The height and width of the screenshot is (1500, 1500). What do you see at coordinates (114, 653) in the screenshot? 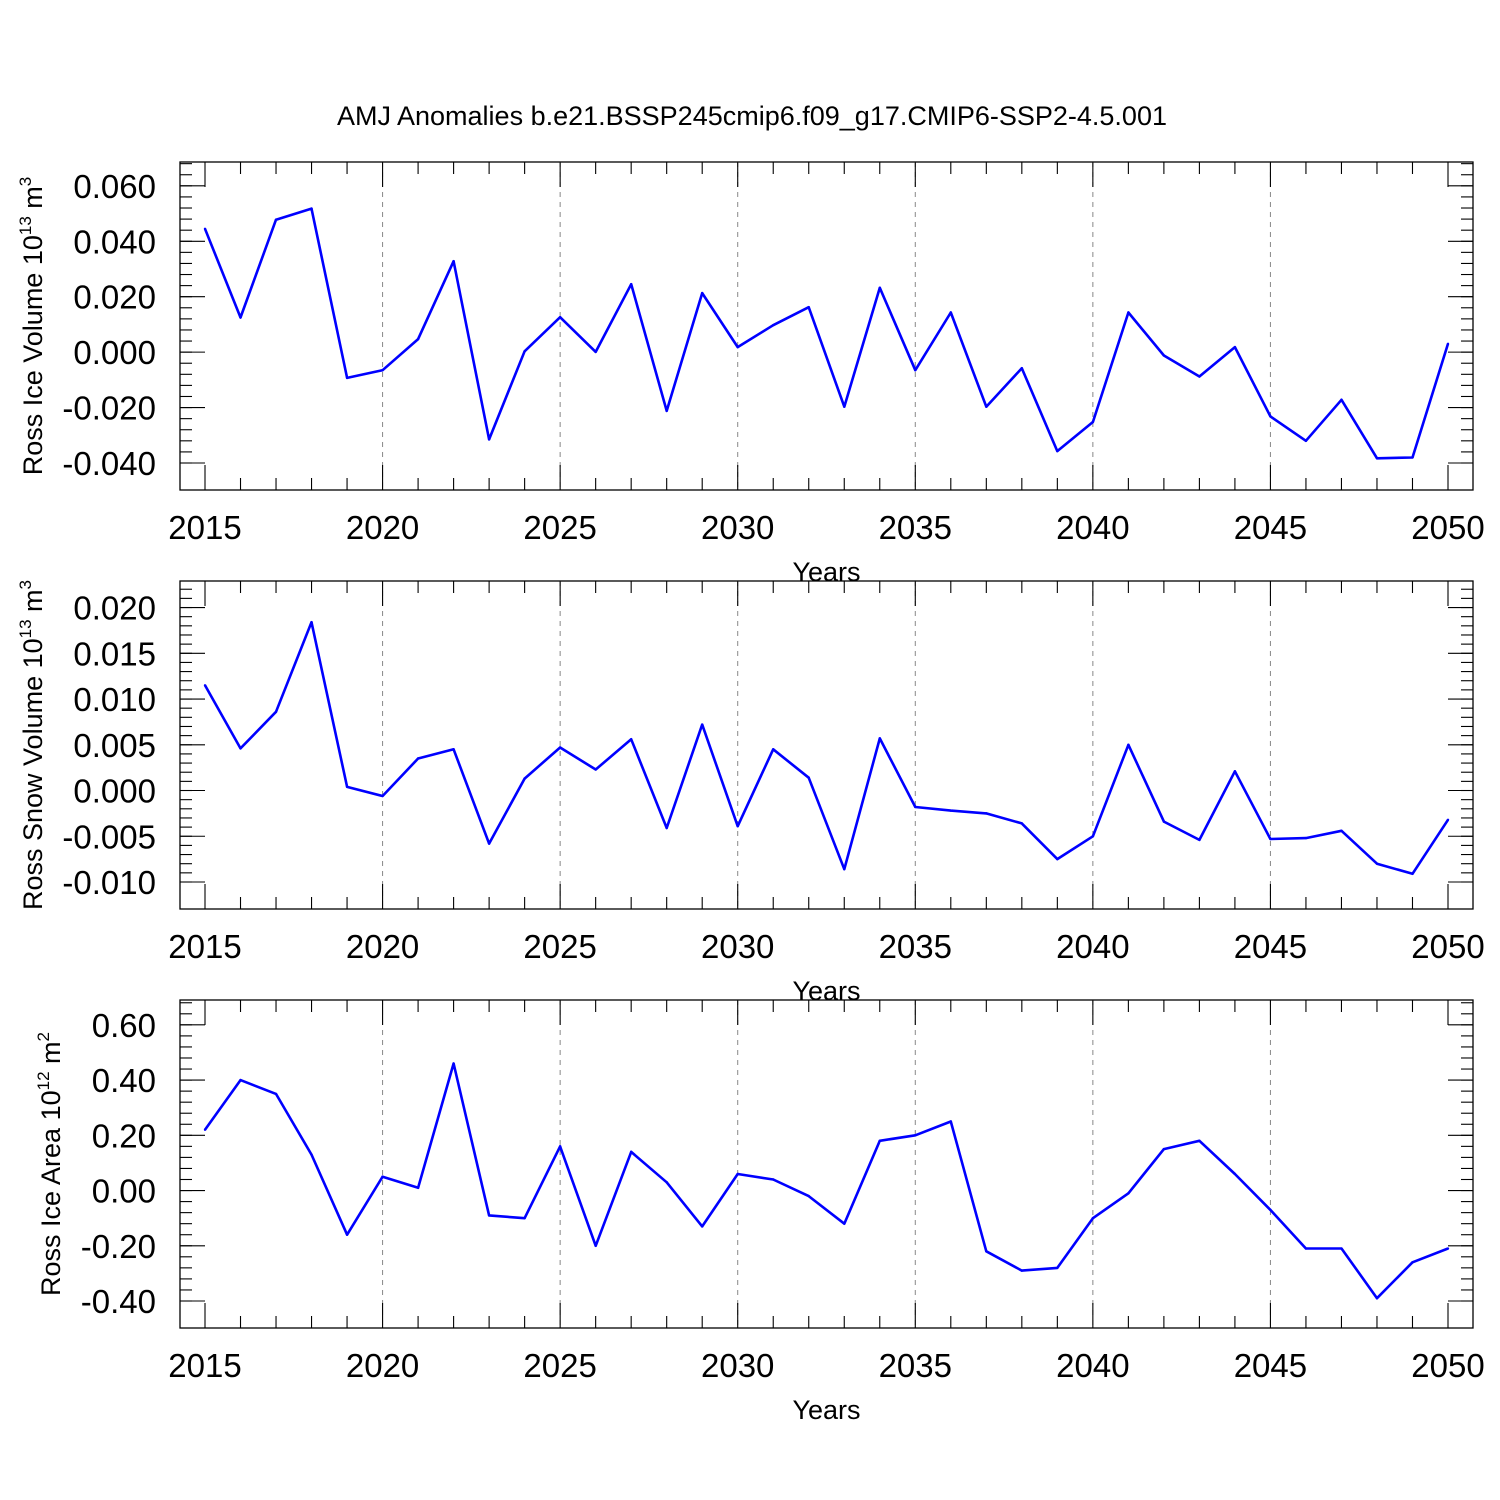
I see `y-tick-label: 0.015` at bounding box center [114, 653].